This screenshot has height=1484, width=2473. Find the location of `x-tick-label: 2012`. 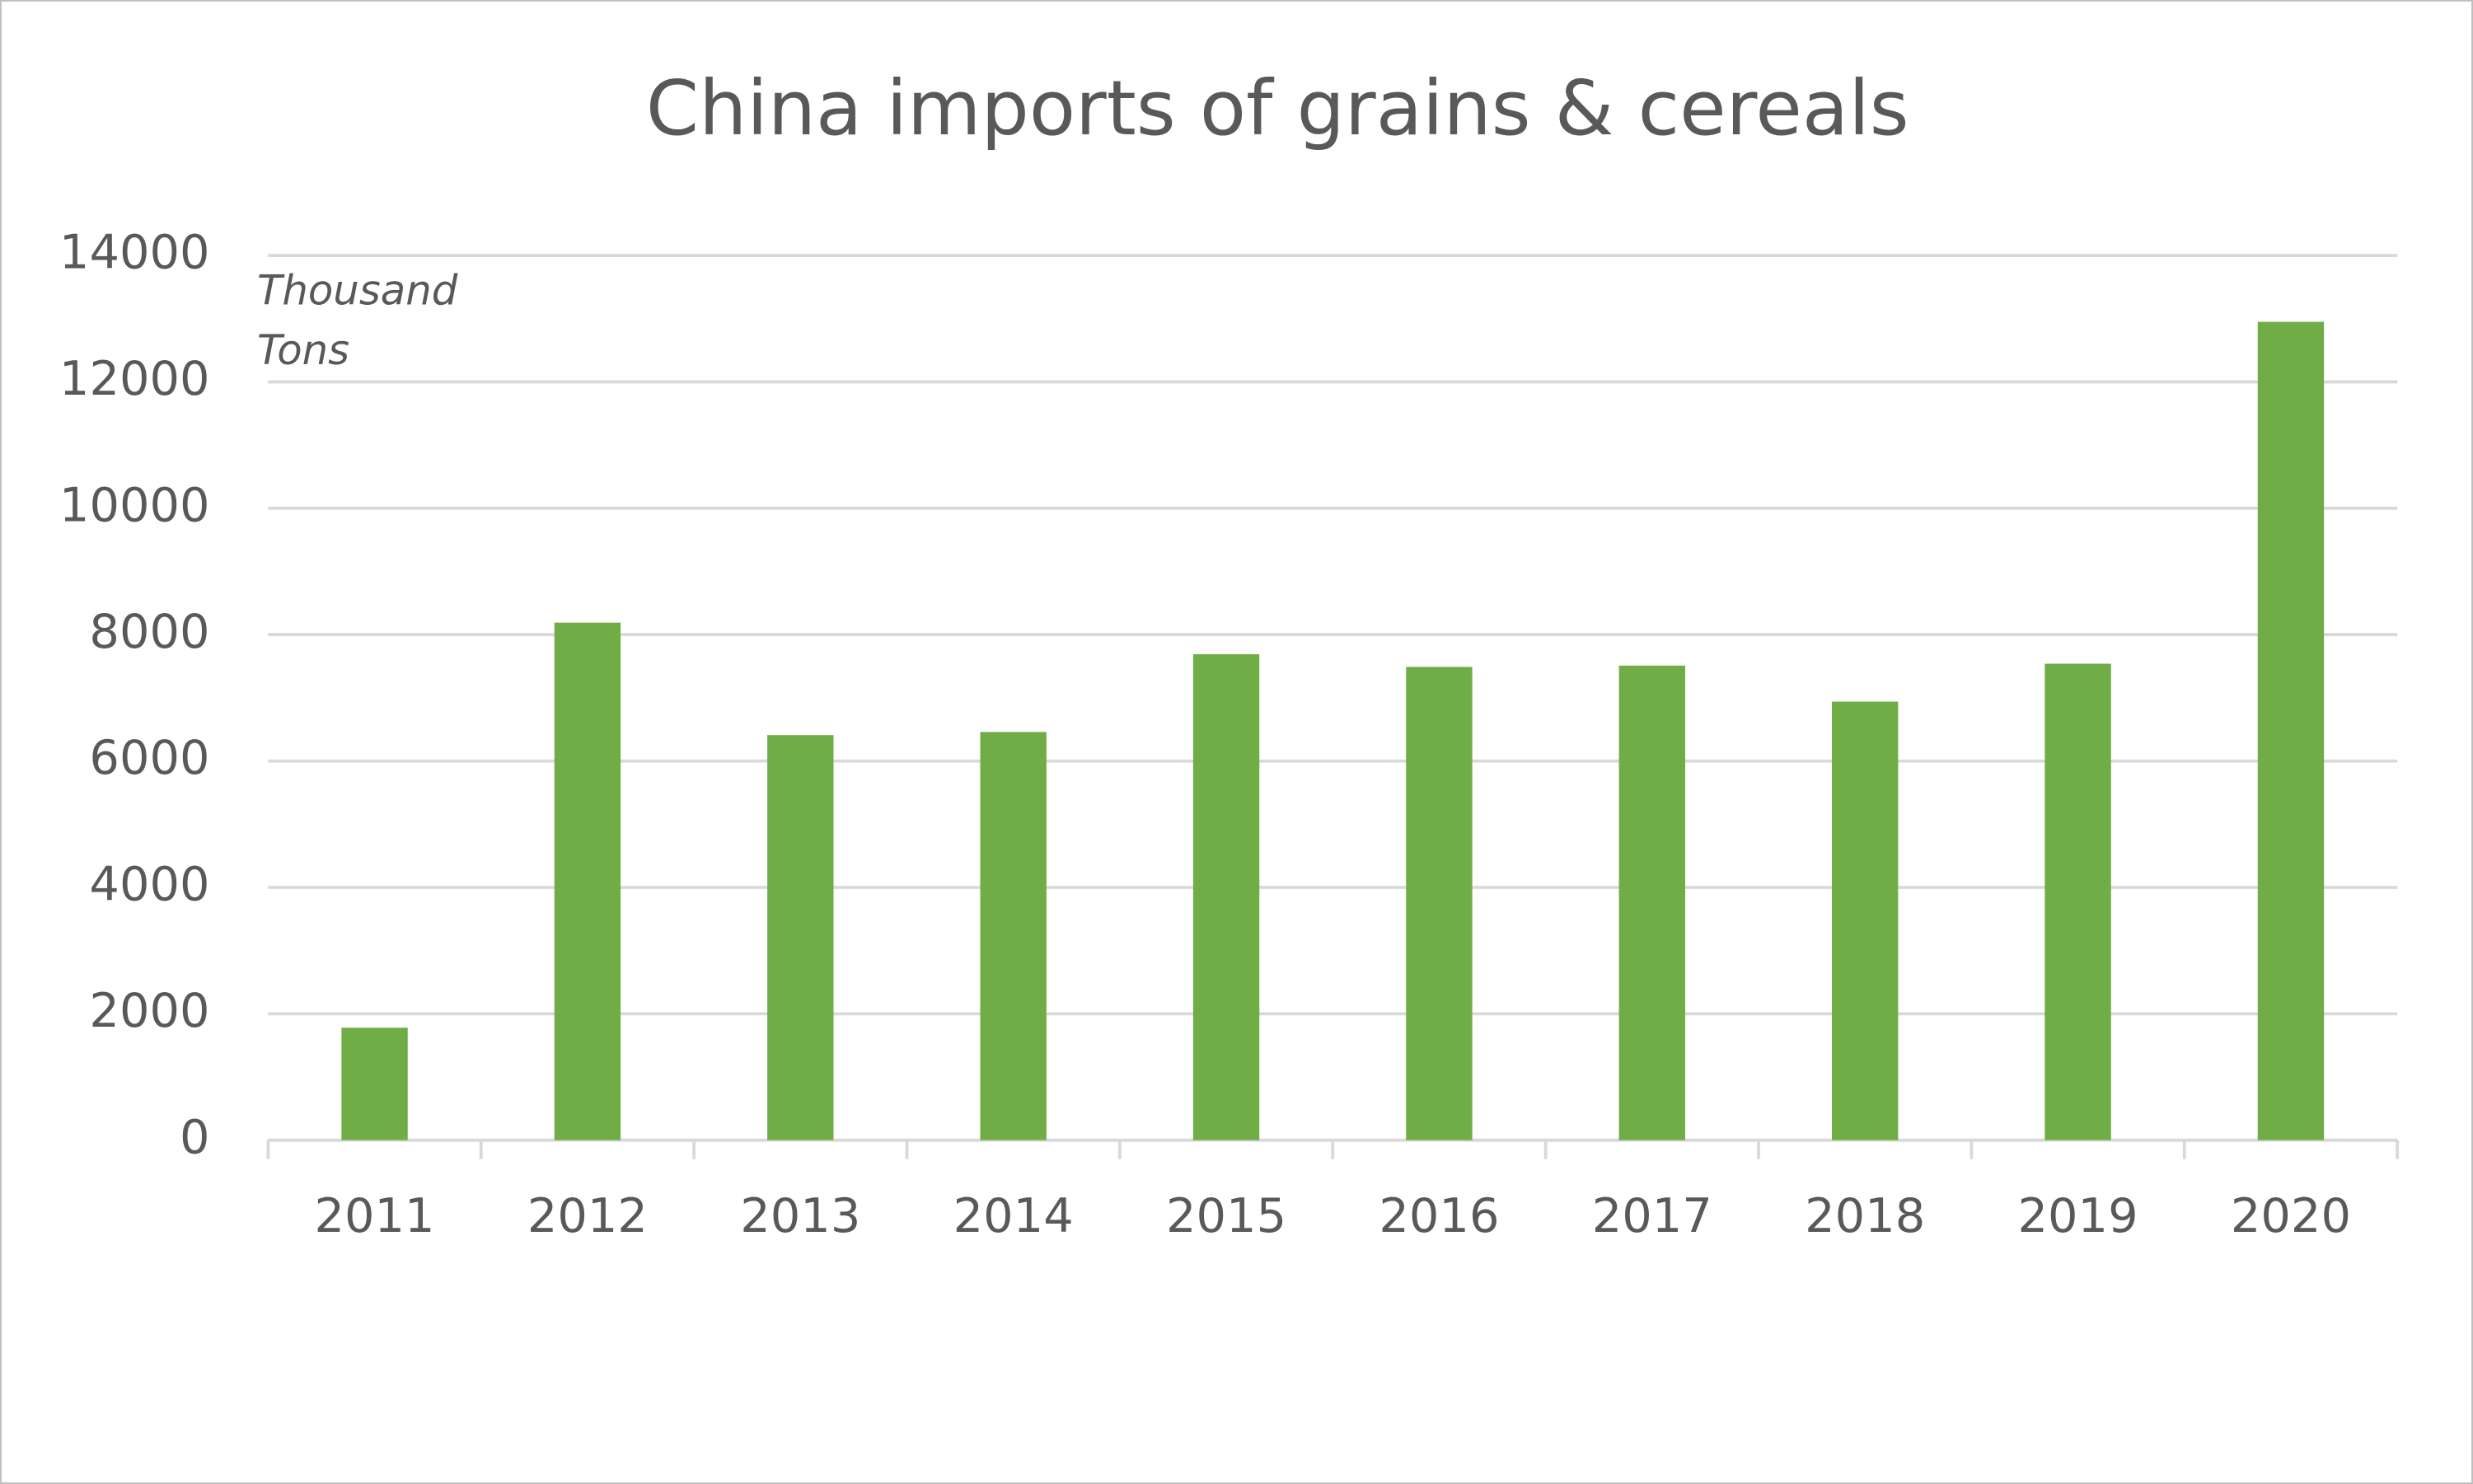

x-tick-label: 2012 is located at coordinates (588, 1216).